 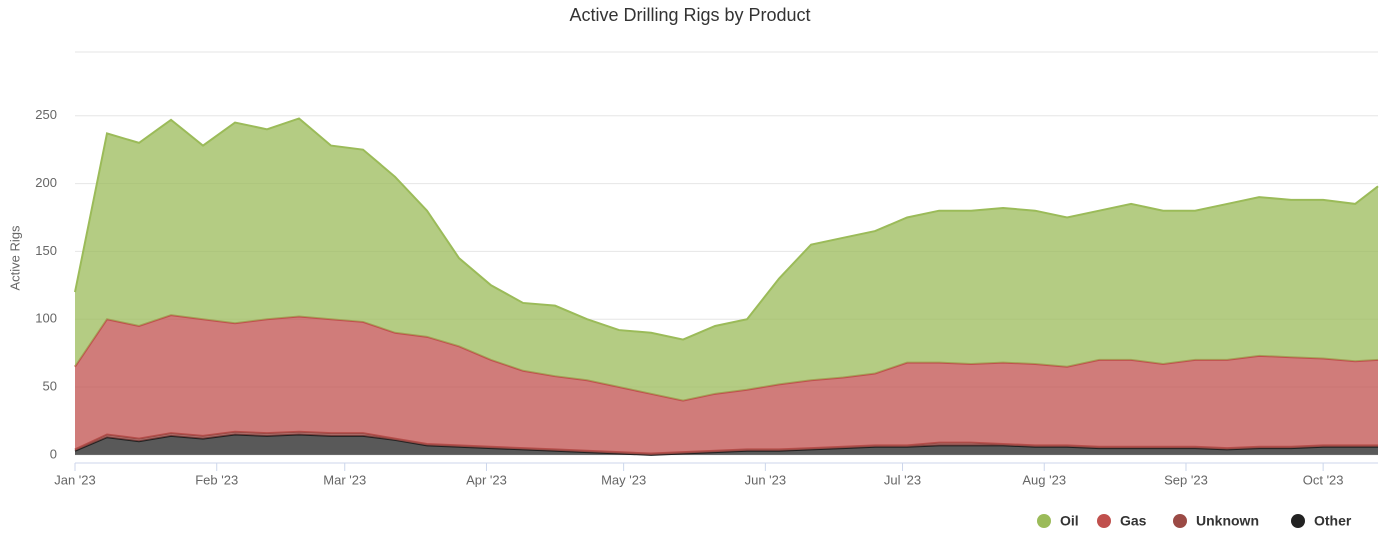 What do you see at coordinates (902, 479) in the screenshot?
I see `x-tick-label: Jul '23` at bounding box center [902, 479].